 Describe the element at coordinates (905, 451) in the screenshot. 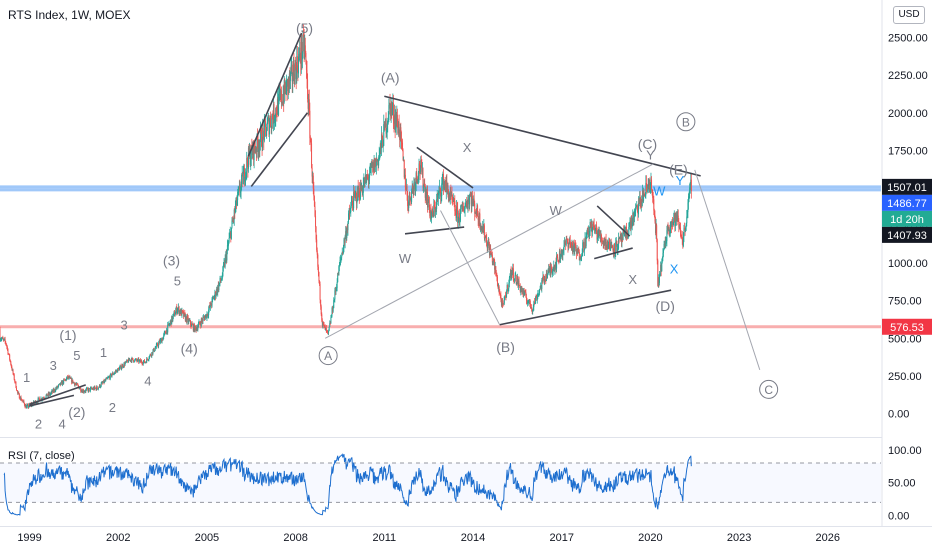

I see `rsi-tick-label: 100.00` at that location.